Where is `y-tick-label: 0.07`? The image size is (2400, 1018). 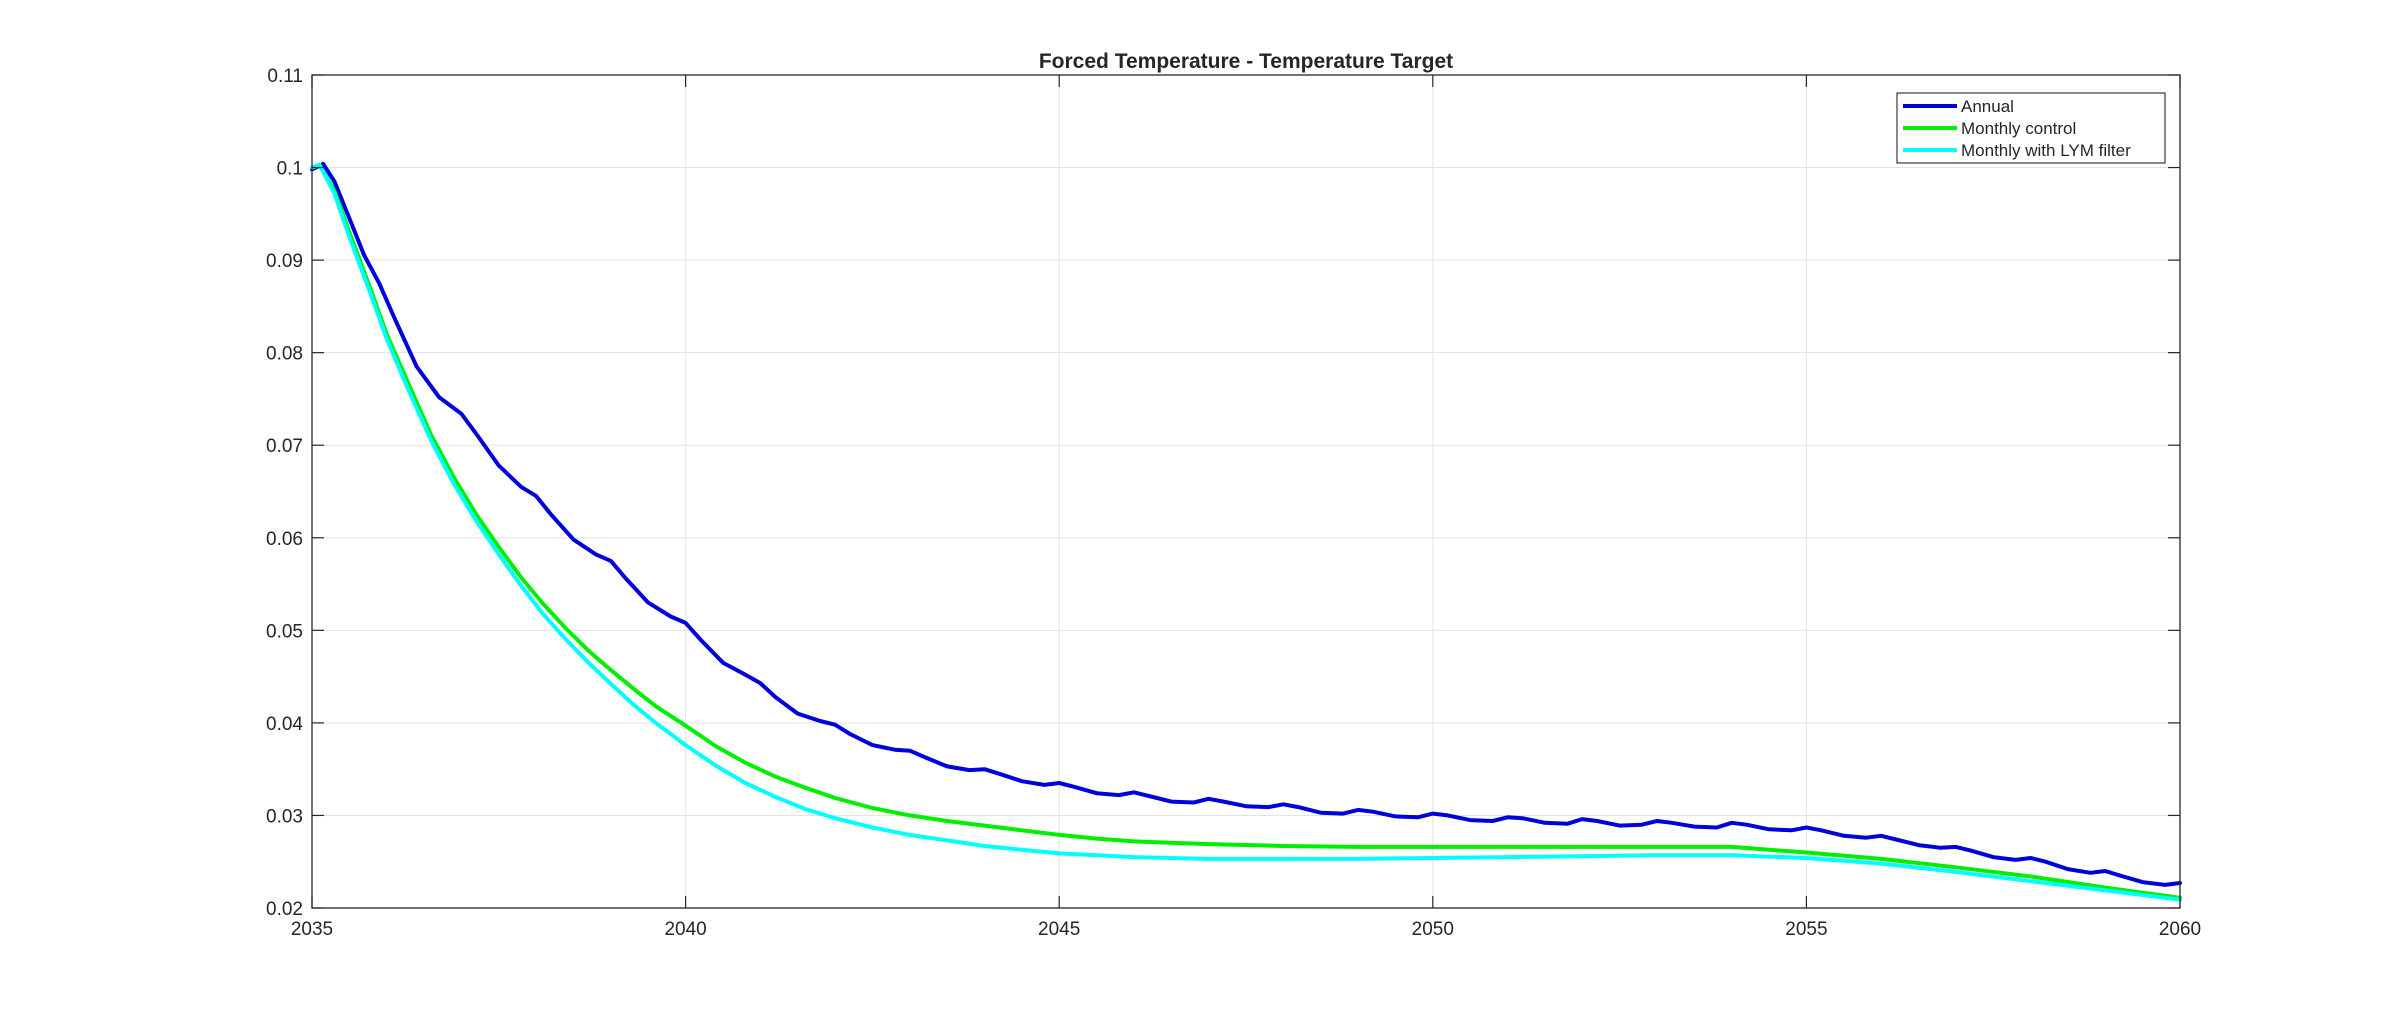
y-tick-label: 0.07 is located at coordinates (284, 446).